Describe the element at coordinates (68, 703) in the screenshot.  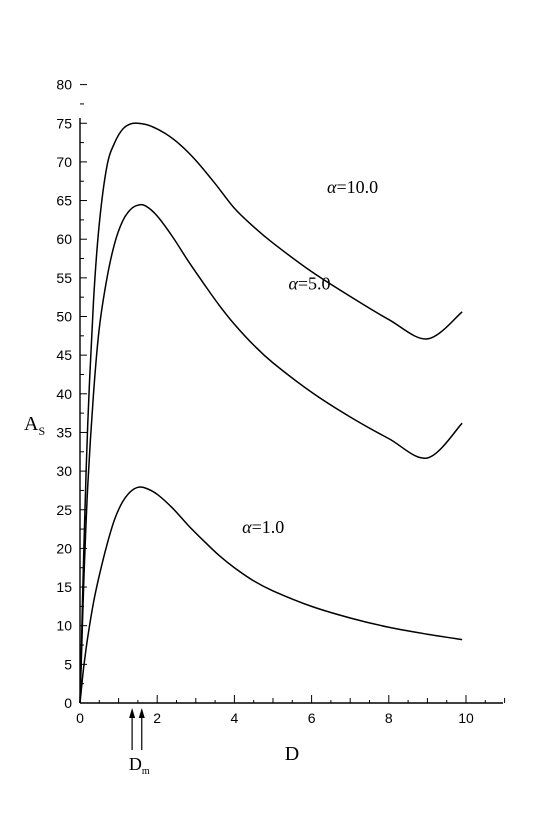
I see `y-tick-label: 0` at that location.